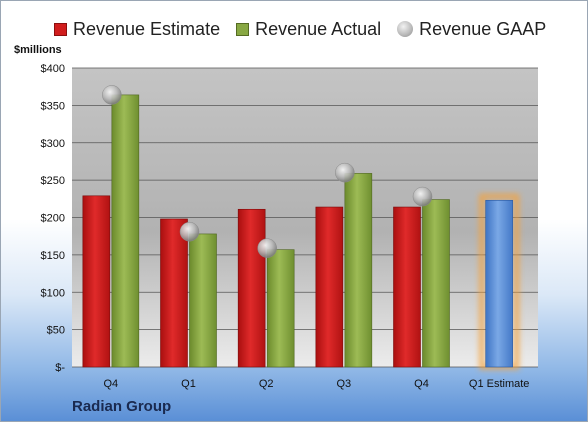  What do you see at coordinates (53, 106) in the screenshot?
I see `y-tick-label: $350` at bounding box center [53, 106].